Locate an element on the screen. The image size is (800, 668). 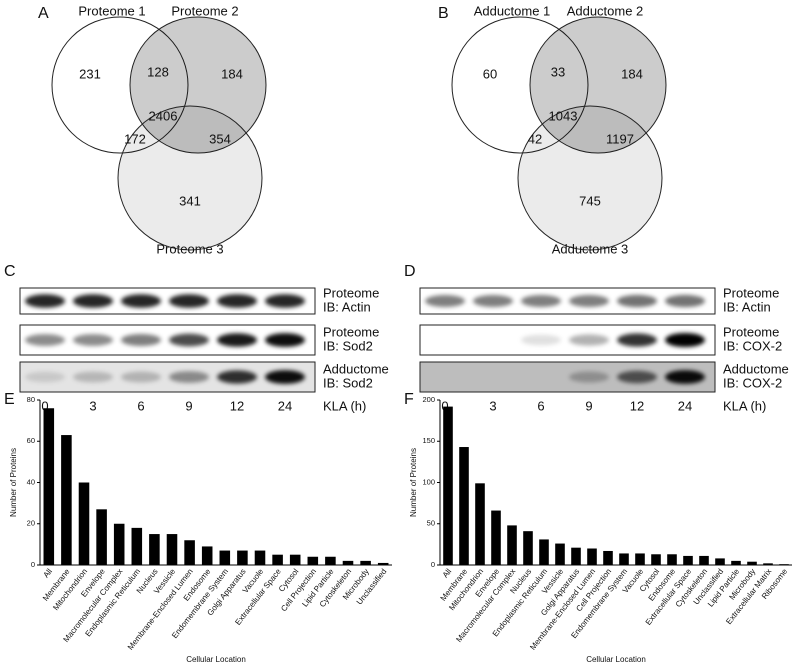
region-count: 745 is located at coordinates (590, 200).